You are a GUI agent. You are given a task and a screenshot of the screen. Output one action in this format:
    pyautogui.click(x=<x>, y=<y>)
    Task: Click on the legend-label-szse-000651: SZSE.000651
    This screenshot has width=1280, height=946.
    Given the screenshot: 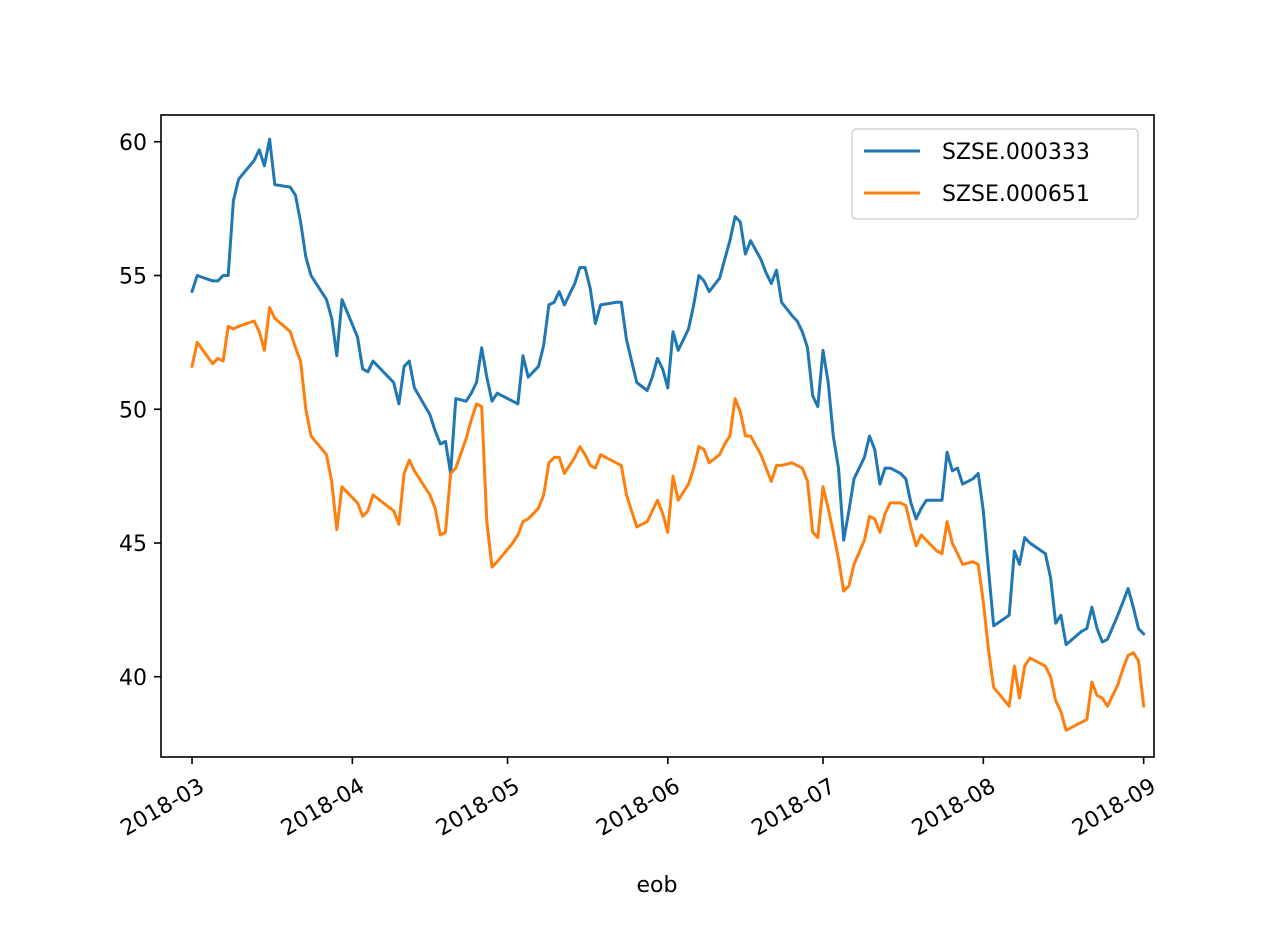 What is the action you would take?
    pyautogui.click(x=1016, y=194)
    